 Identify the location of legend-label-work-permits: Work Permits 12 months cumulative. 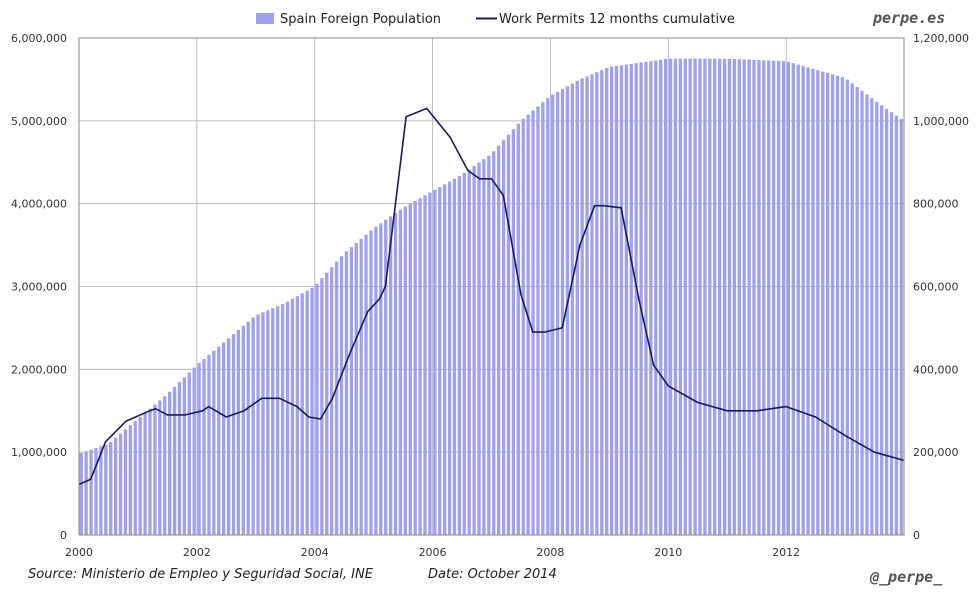
(617, 19).